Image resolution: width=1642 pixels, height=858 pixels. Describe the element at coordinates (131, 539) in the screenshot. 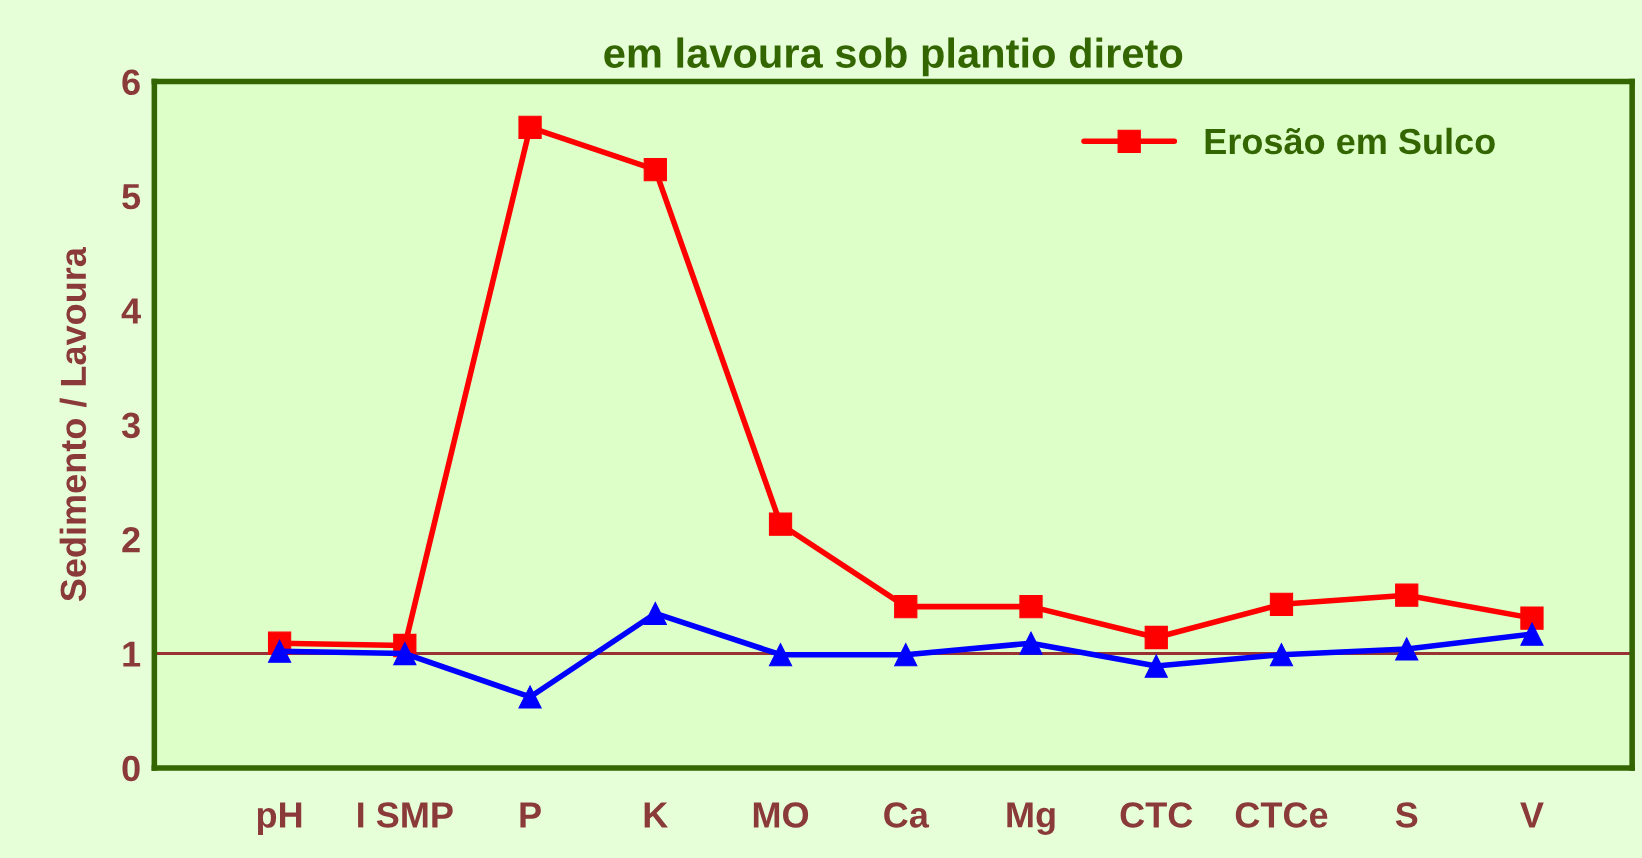

I see `y-tick-label: 2` at that location.